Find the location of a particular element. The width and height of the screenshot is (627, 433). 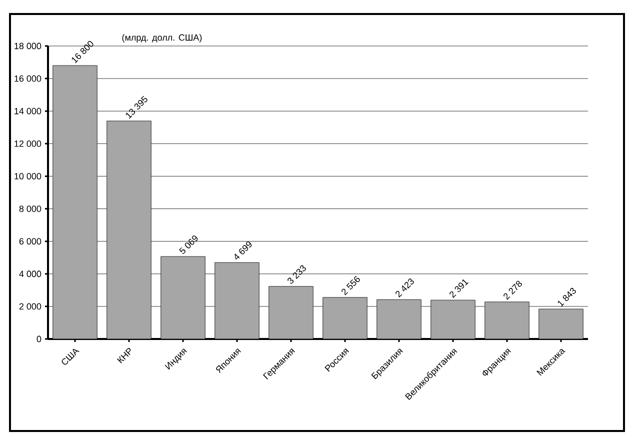

y-tick-label: 6 000 is located at coordinates (30, 241).